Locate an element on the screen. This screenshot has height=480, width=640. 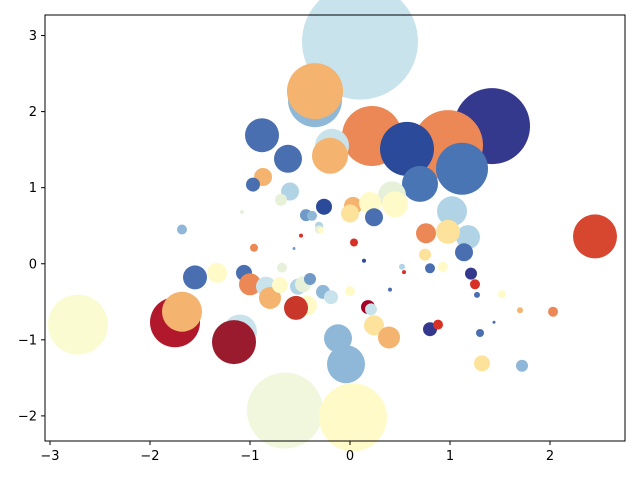
y-tick-label: −2 is located at coordinates (27, 416).